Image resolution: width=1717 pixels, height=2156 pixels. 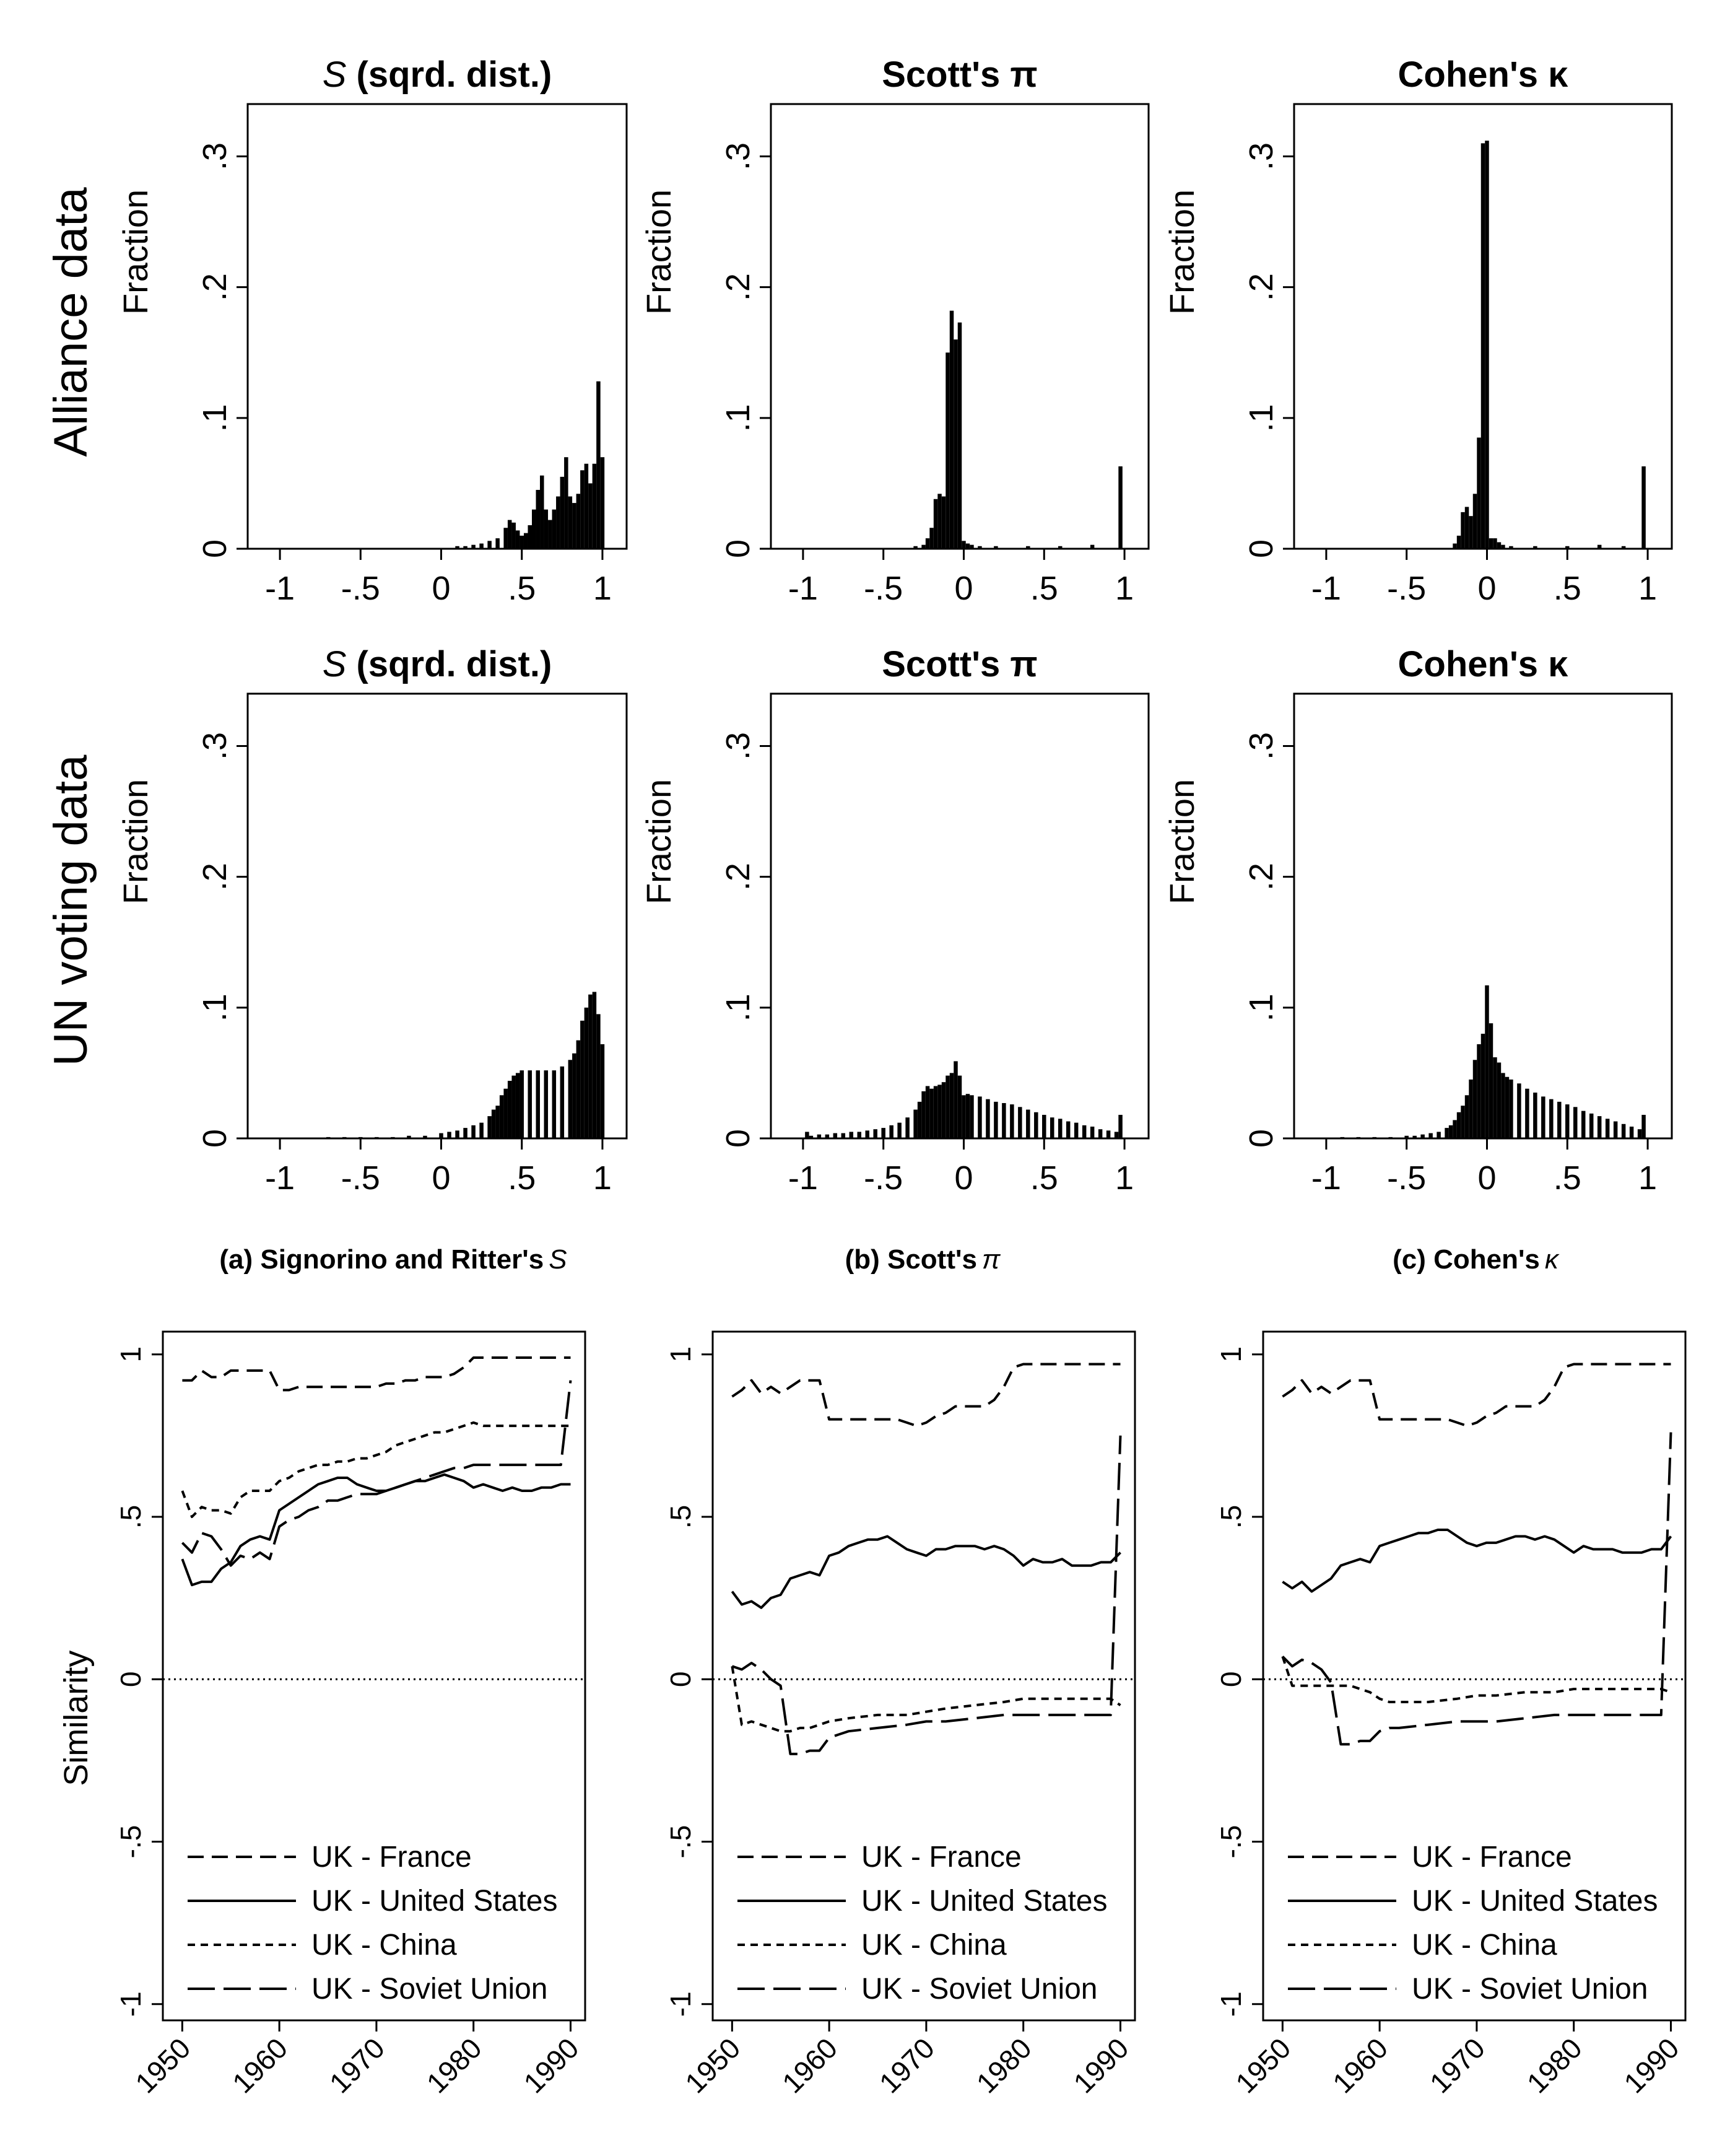 I want to click on x-tick-label: 1, so click(x=1124, y=1178).